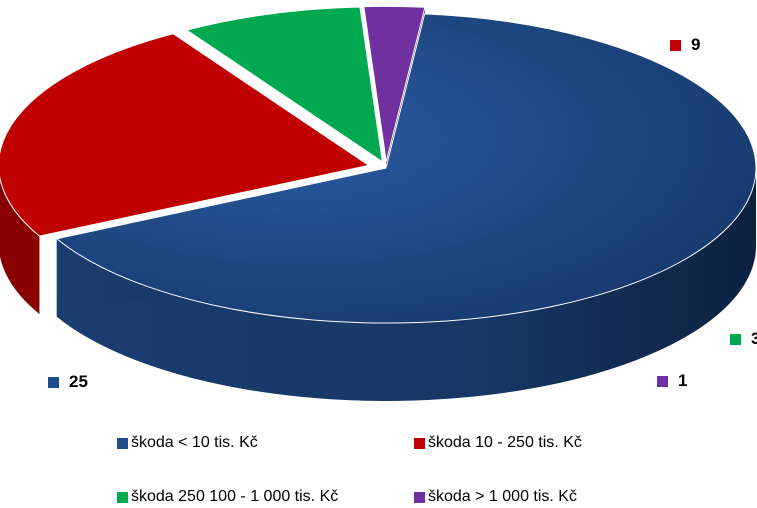  I want to click on data-label-value: 25, so click(78, 381).